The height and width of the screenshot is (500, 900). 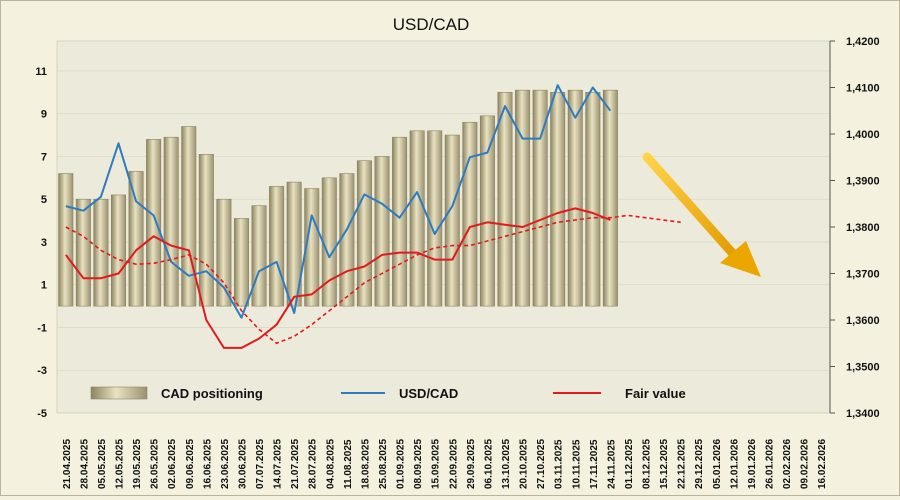 I want to click on right-tick-label: 1,3600, so click(x=863, y=321).